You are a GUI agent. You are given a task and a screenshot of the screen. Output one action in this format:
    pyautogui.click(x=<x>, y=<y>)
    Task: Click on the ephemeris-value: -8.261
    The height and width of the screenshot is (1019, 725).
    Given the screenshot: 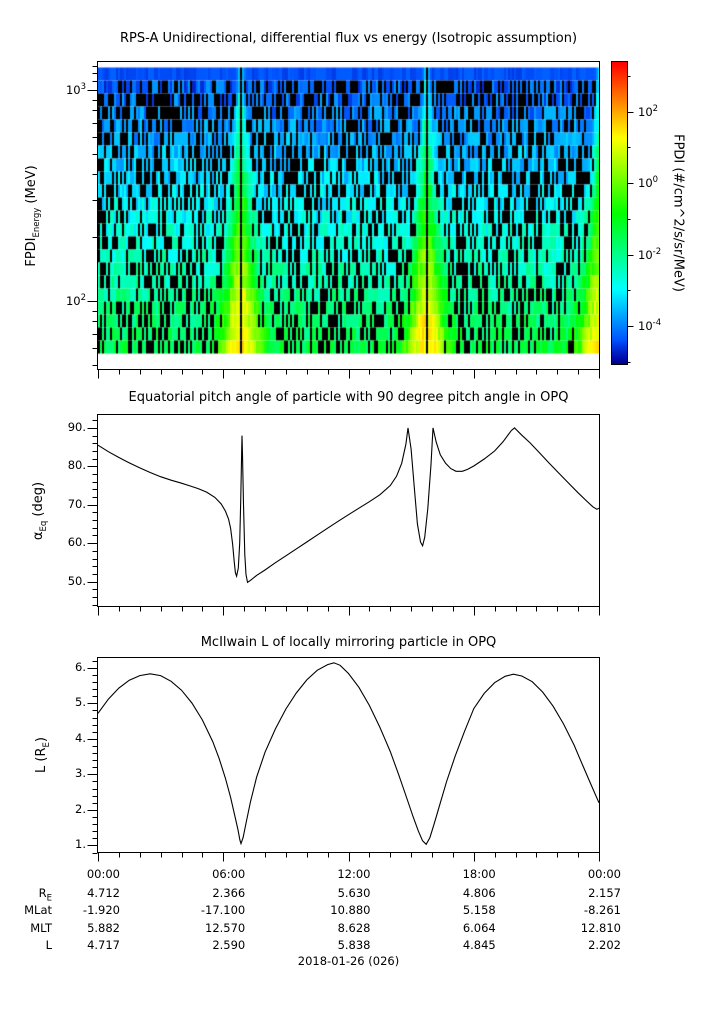 What is the action you would take?
    pyautogui.click(x=602, y=910)
    